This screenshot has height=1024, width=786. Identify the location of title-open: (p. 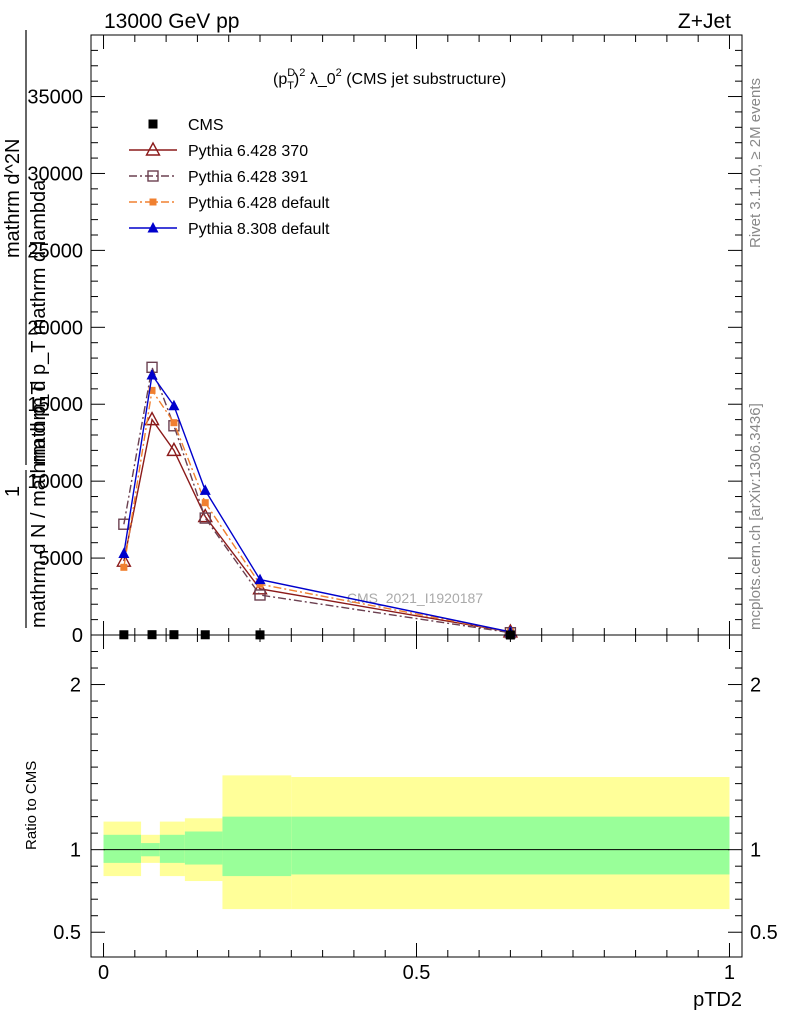
(280, 79).